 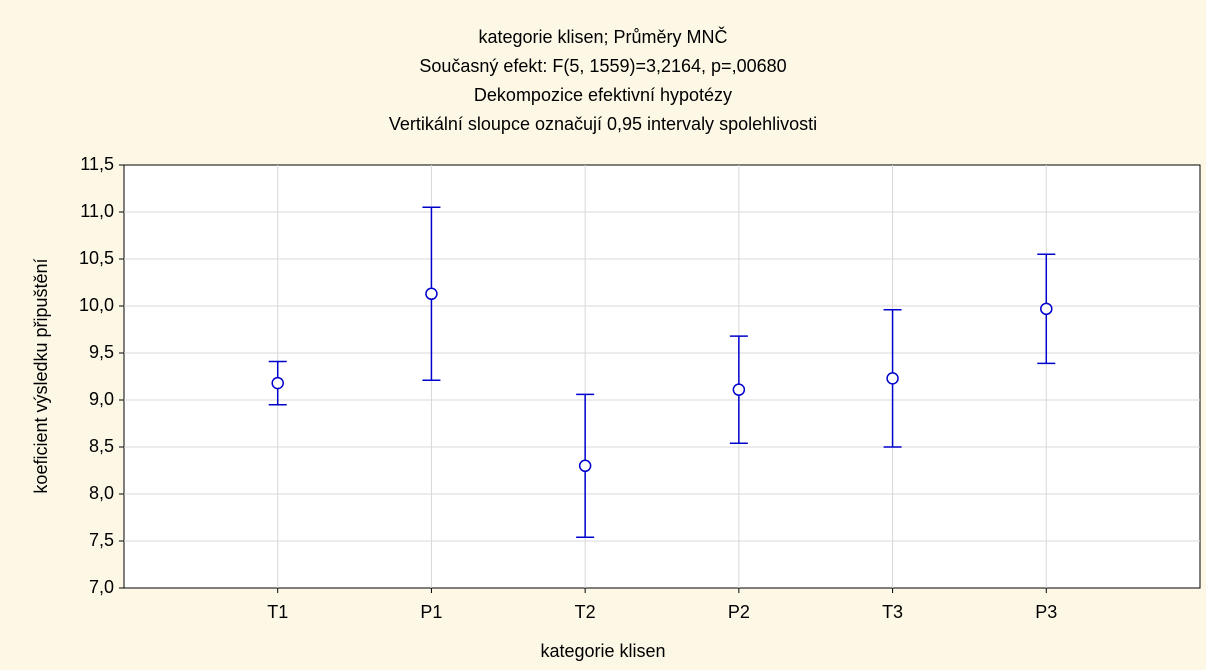 What do you see at coordinates (739, 612) in the screenshot?
I see `x-tick-label: P2` at bounding box center [739, 612].